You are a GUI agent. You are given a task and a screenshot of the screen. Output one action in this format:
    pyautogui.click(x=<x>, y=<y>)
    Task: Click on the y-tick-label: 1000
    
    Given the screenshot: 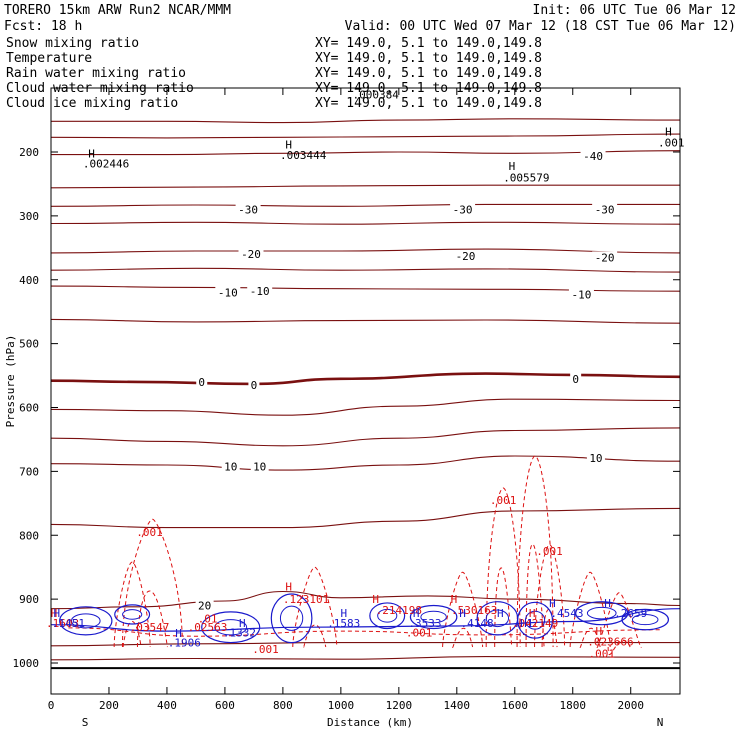 What is the action you would take?
    pyautogui.click(x=26, y=663)
    